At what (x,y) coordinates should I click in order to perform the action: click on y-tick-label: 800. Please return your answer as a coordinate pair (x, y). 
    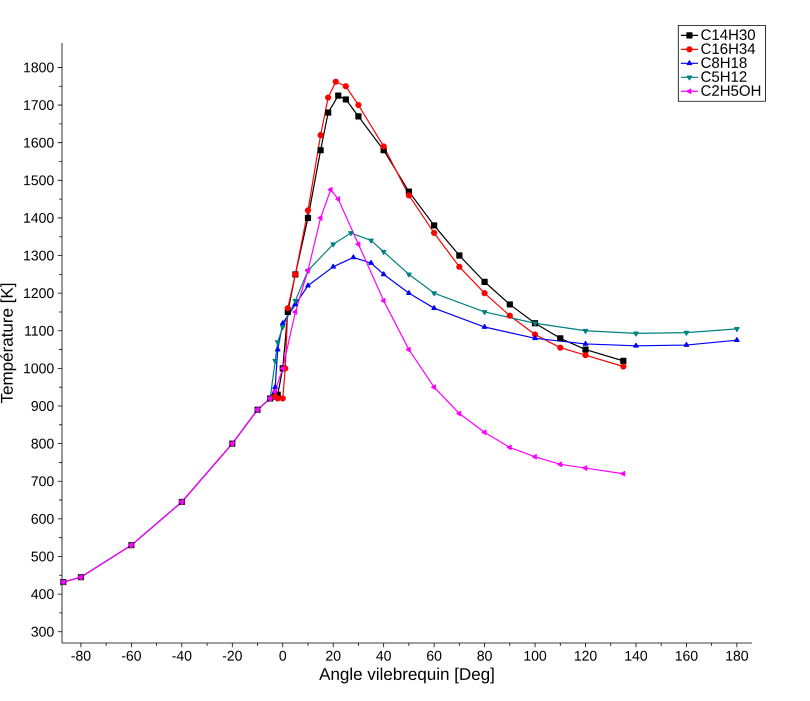
    Looking at the image, I should click on (42, 443).